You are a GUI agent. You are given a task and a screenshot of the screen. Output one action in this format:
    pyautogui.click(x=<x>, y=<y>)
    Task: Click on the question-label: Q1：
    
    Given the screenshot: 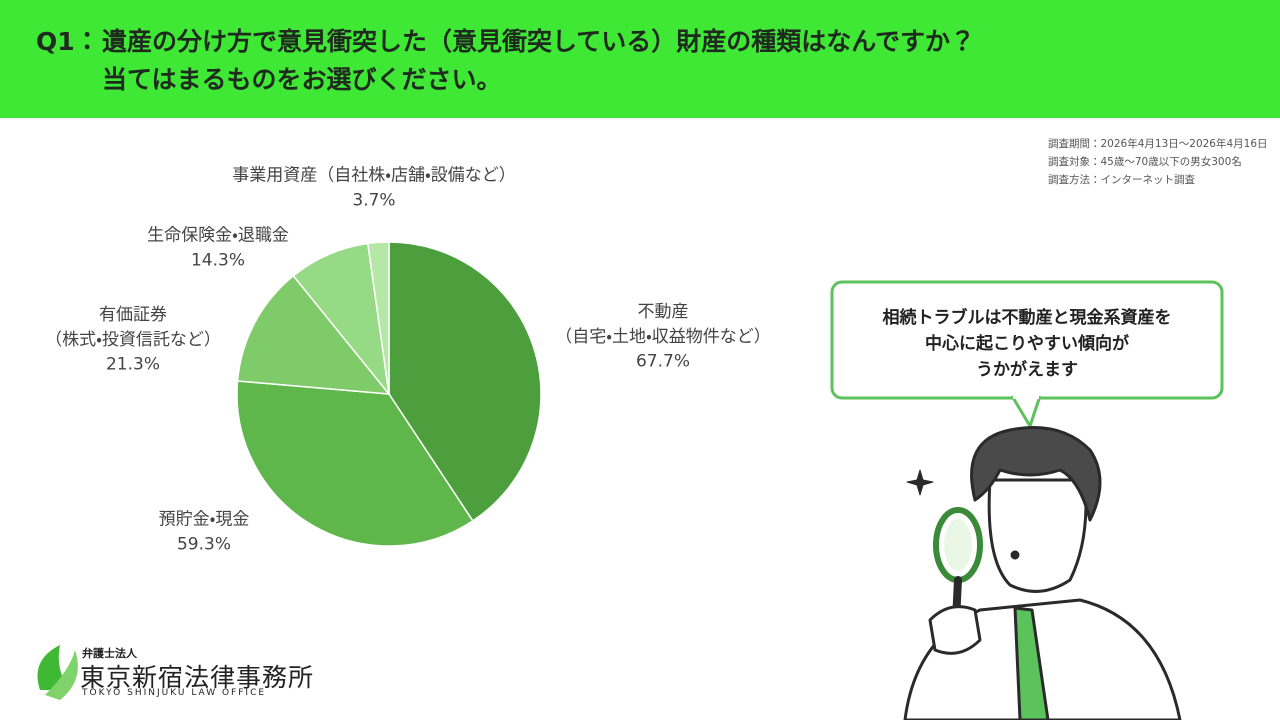 What is the action you would take?
    pyautogui.click(x=68, y=41)
    